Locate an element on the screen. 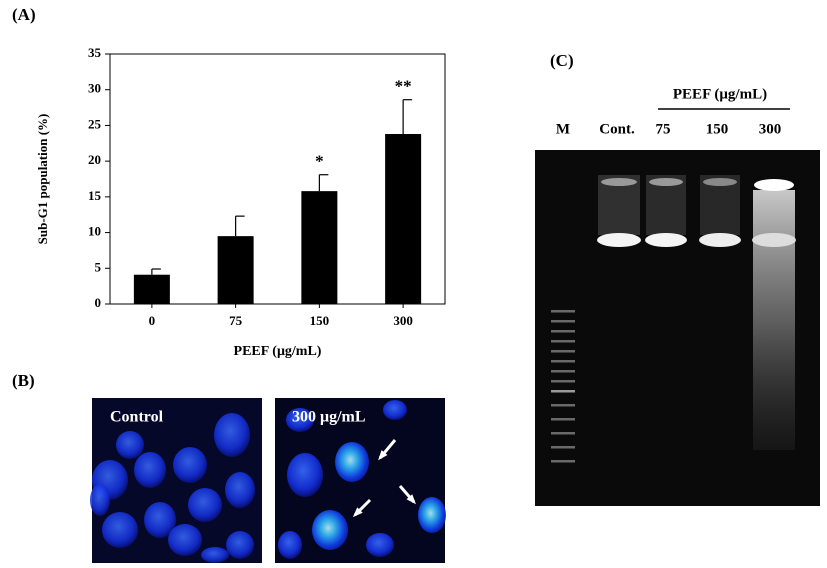 This screenshot has width=827, height=568. panel-label: (A) is located at coordinates (24, 14).